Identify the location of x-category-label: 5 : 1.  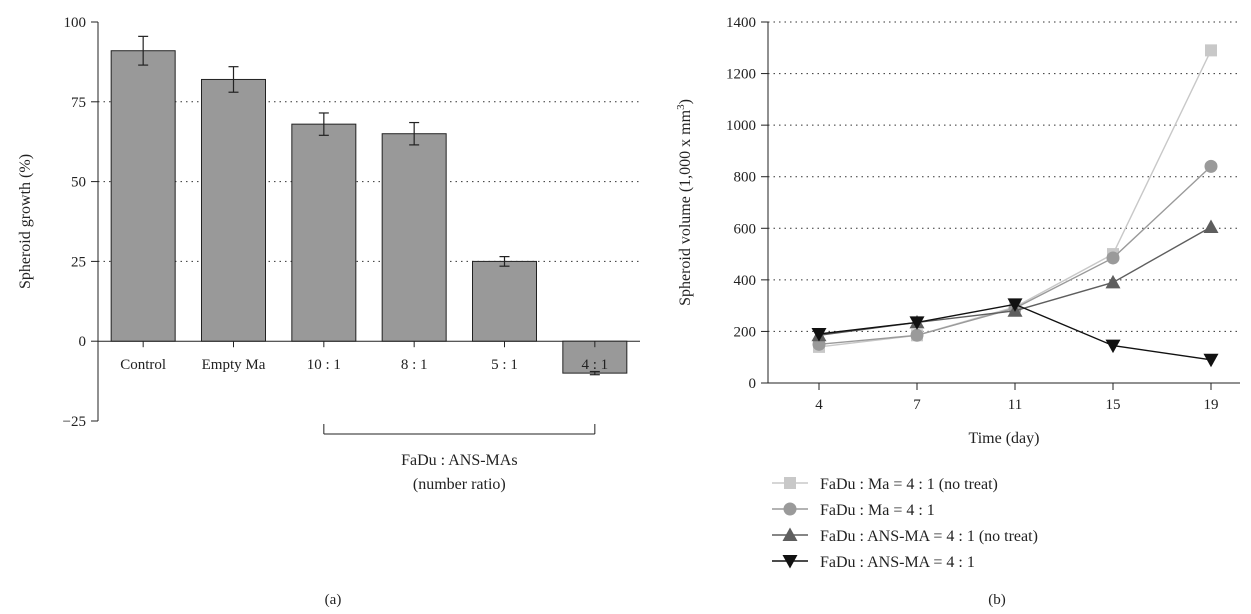
(504, 365).